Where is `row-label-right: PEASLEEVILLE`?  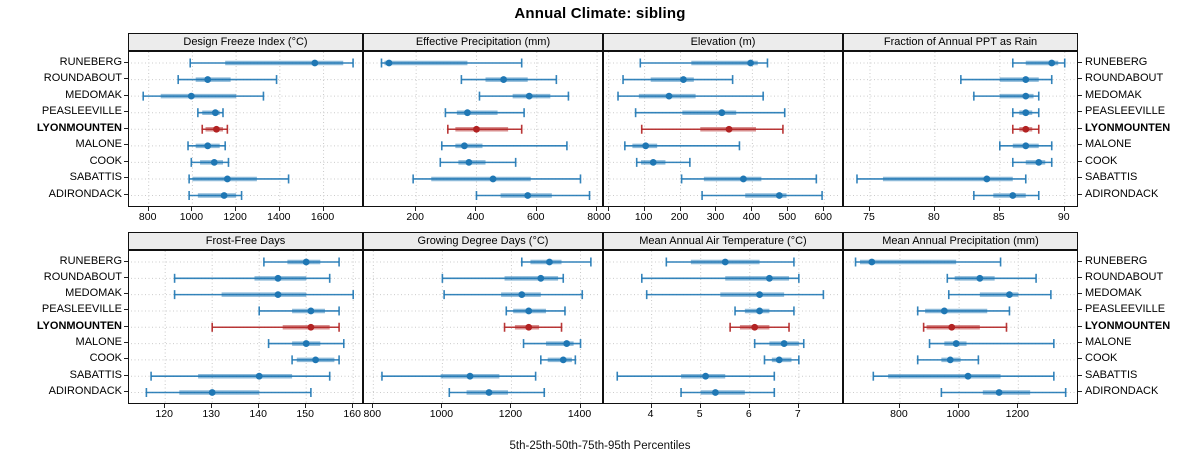
row-label-right: PEASLEEVILLE is located at coordinates (1125, 309).